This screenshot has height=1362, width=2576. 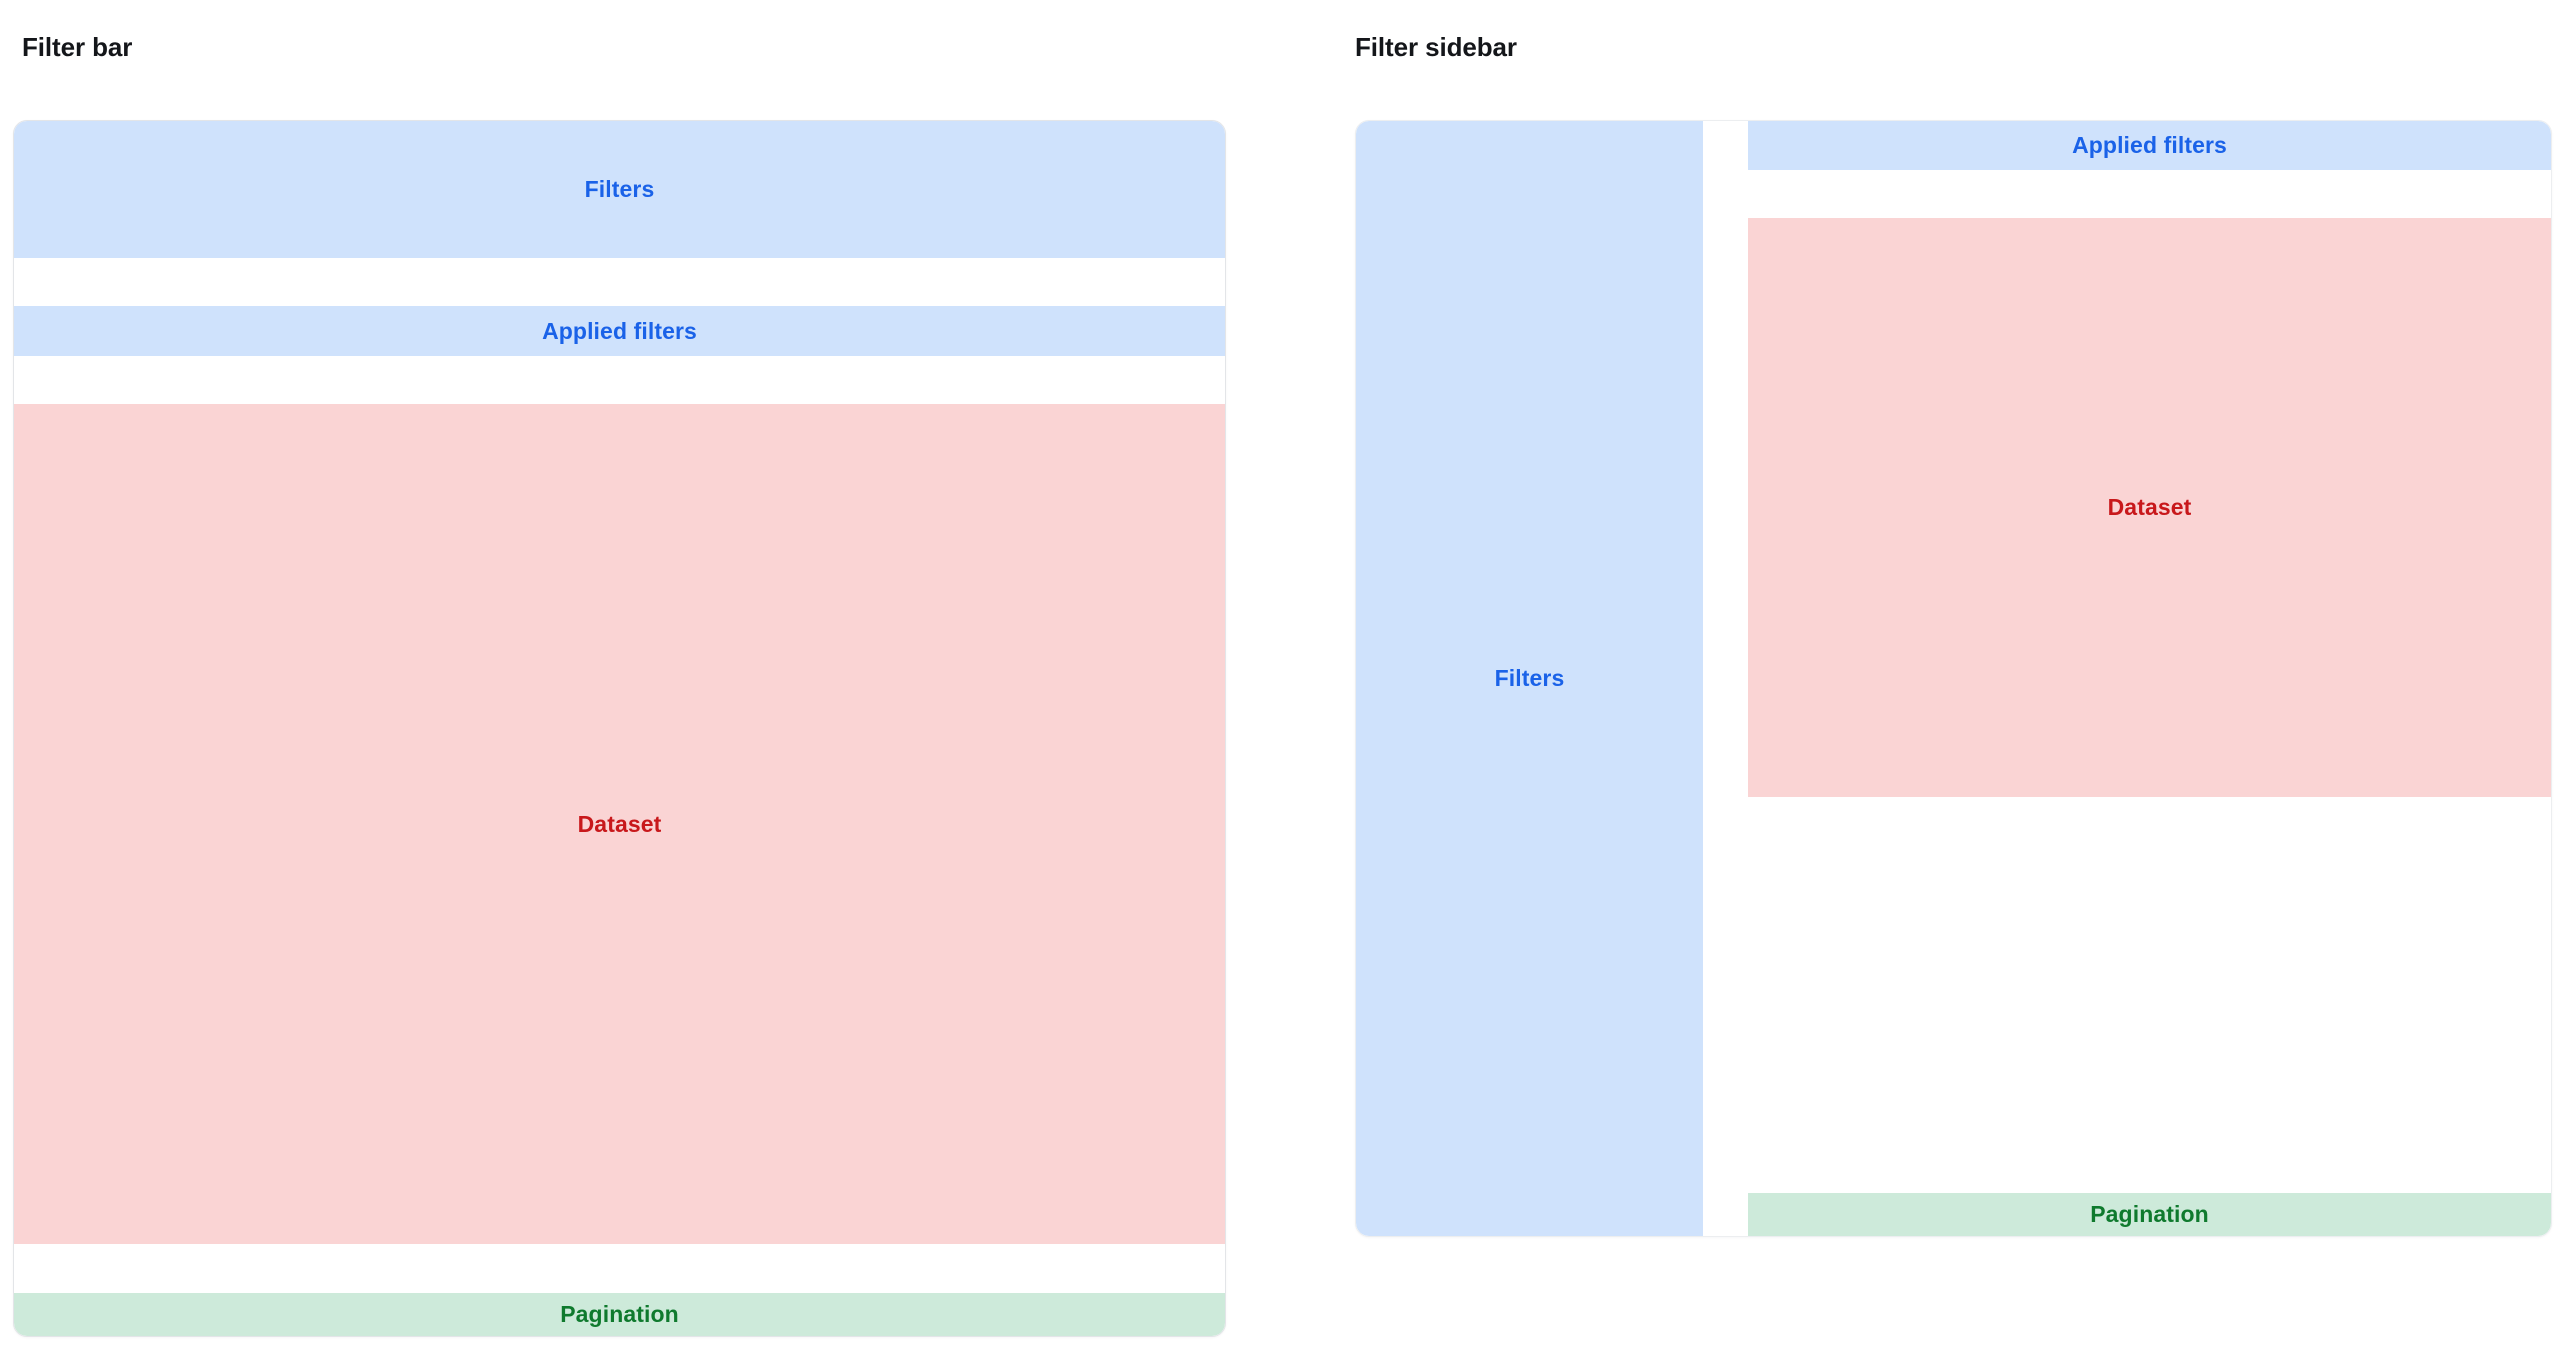 I want to click on filter-bar-applied-filters-region: Applied filters, so click(x=619, y=331).